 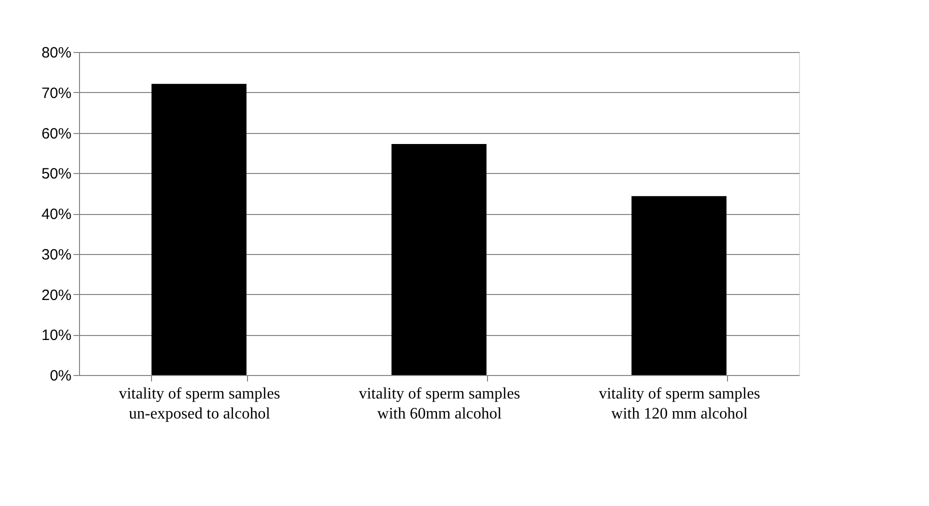 What do you see at coordinates (56, 214) in the screenshot?
I see `y-tick-label: 40%` at bounding box center [56, 214].